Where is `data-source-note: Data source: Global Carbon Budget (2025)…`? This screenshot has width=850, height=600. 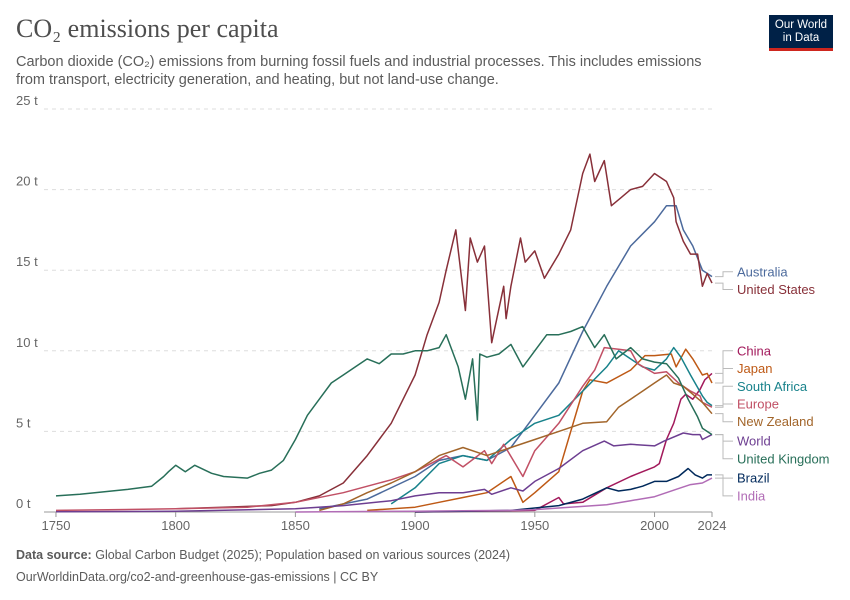
data-source-note: Data source: Global Carbon Budget (2025)… is located at coordinates (263, 555).